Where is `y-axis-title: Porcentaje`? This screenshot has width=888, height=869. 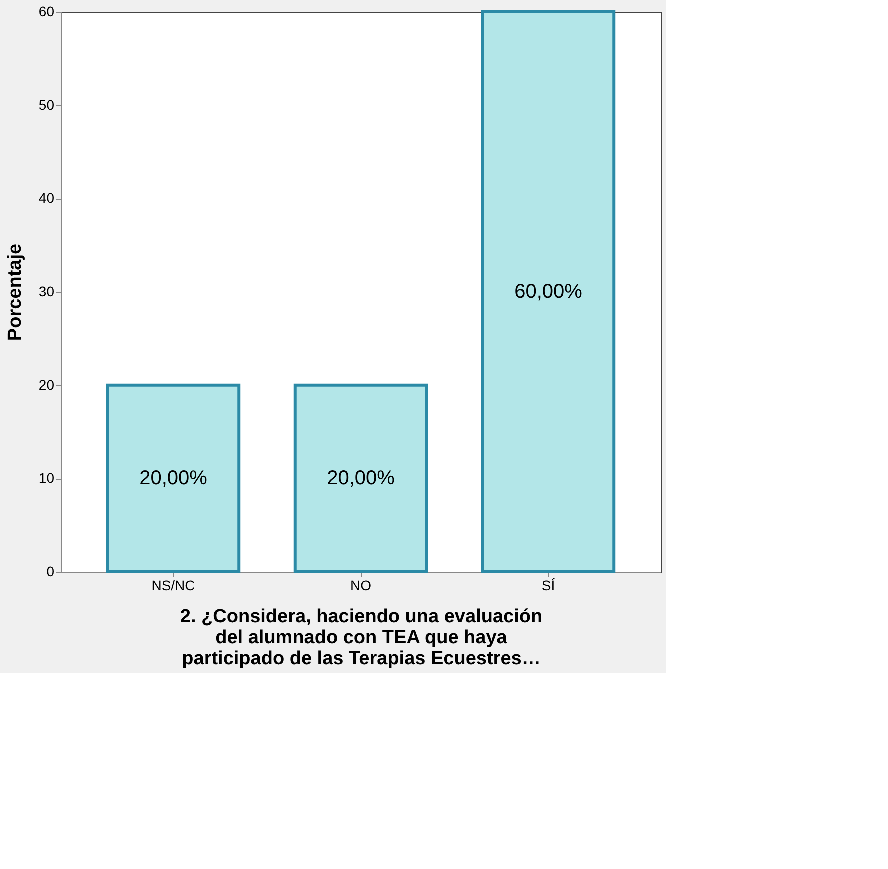 y-axis-title: Porcentaje is located at coordinates (15, 293).